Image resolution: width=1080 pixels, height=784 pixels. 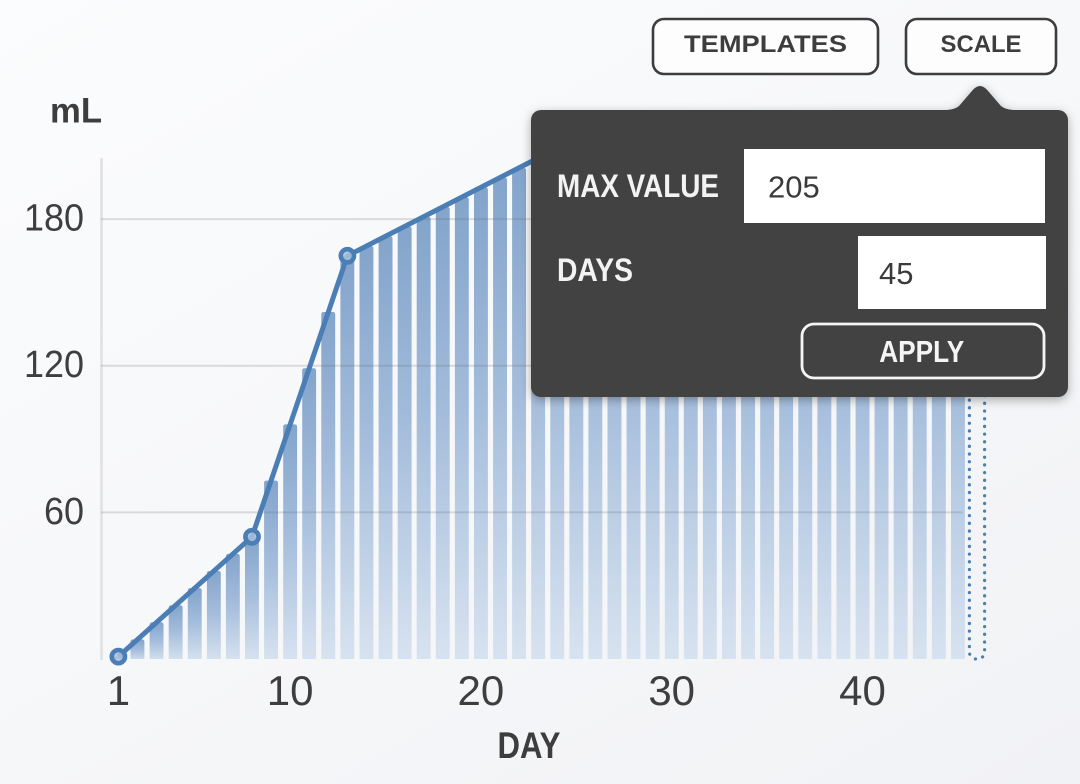 What do you see at coordinates (595, 270) in the screenshot?
I see `svg-text: DAYS` at bounding box center [595, 270].